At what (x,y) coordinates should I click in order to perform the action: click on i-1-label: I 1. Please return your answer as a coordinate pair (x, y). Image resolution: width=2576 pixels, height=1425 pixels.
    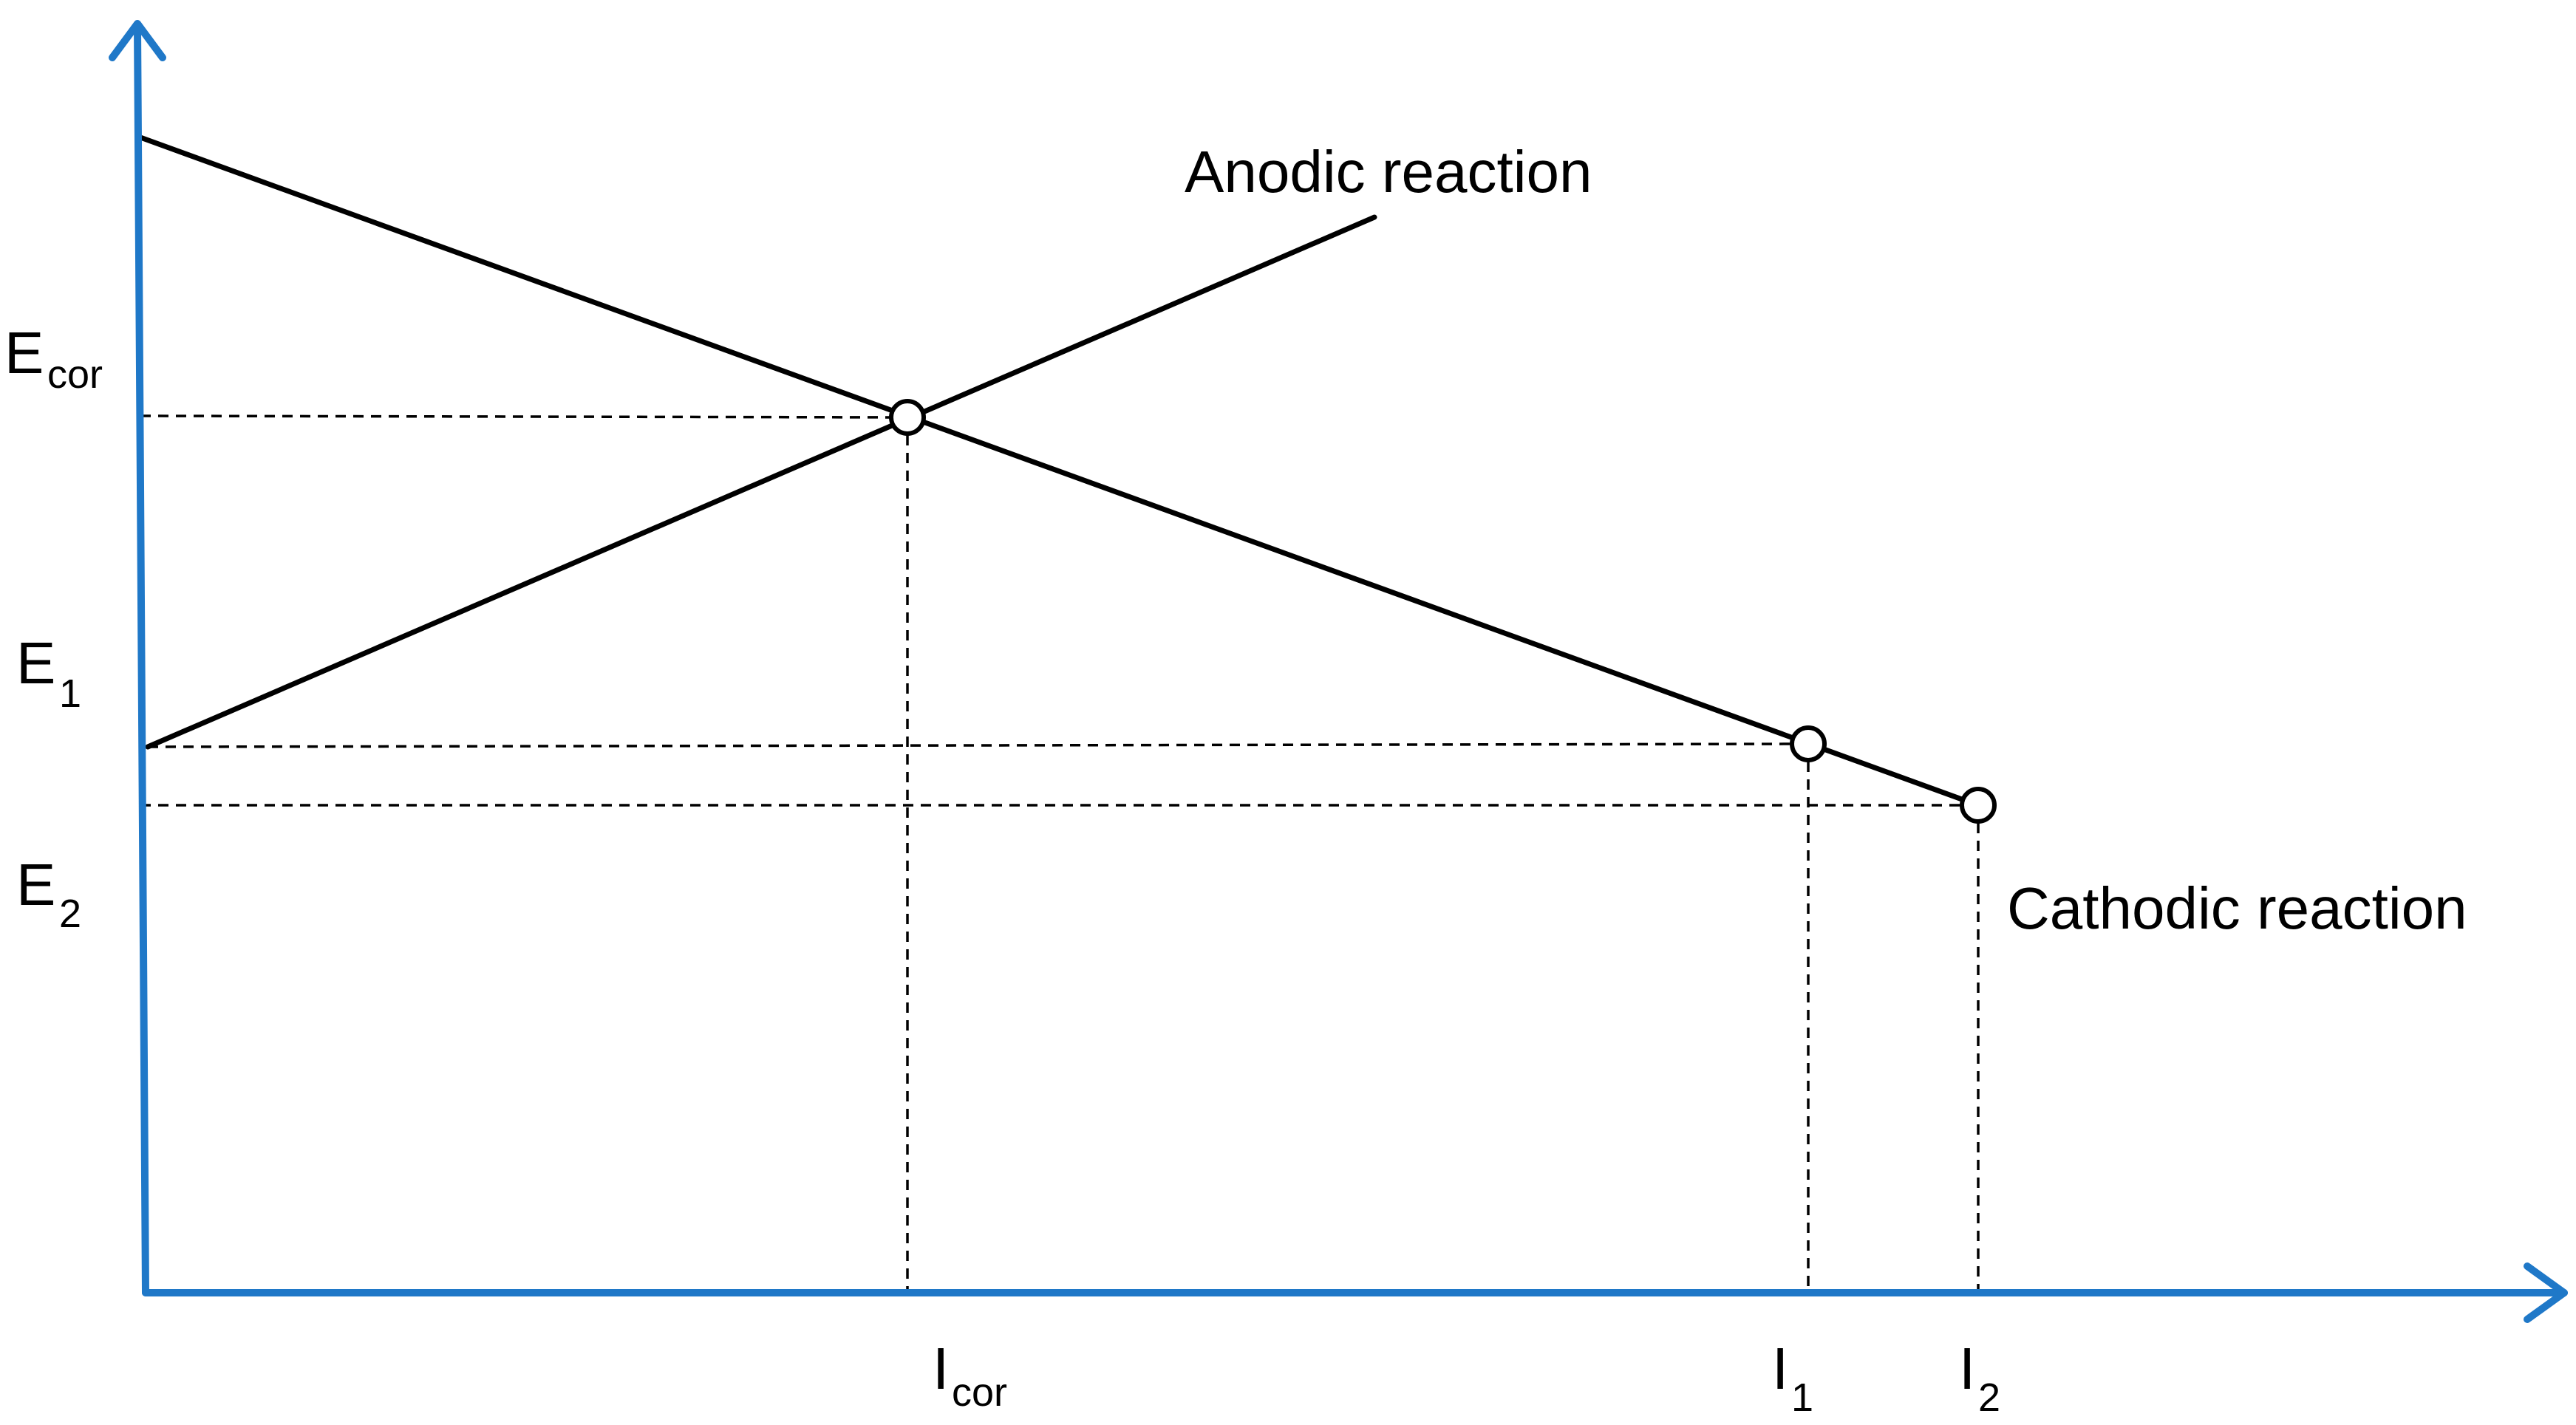
    Looking at the image, I should click on (1792, 1378).